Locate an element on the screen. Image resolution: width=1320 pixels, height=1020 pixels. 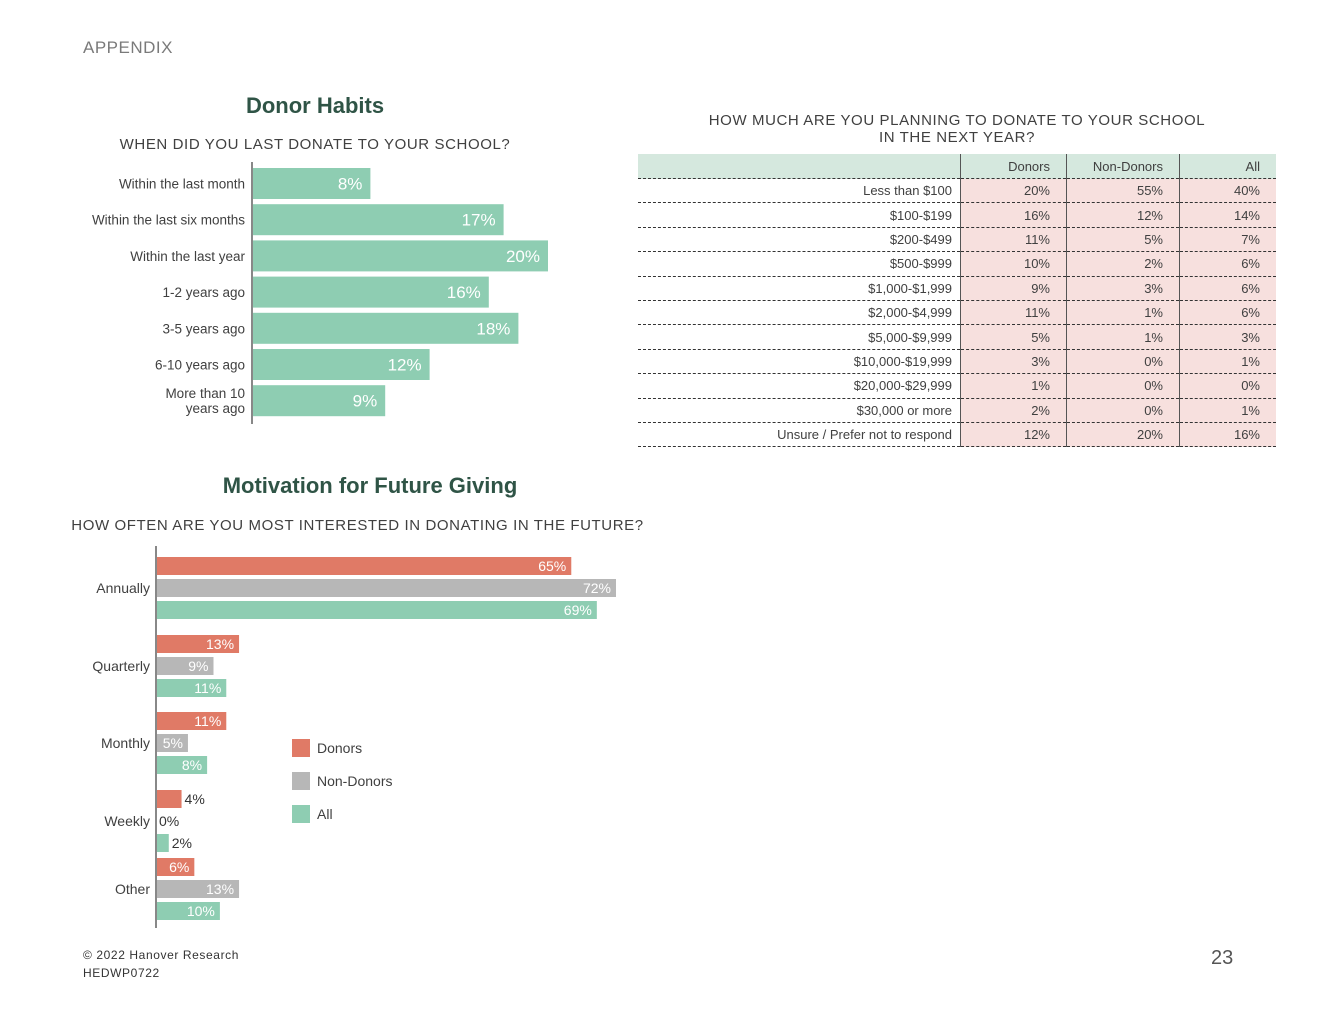
row-value-donors: 3% is located at coordinates (1013, 362).